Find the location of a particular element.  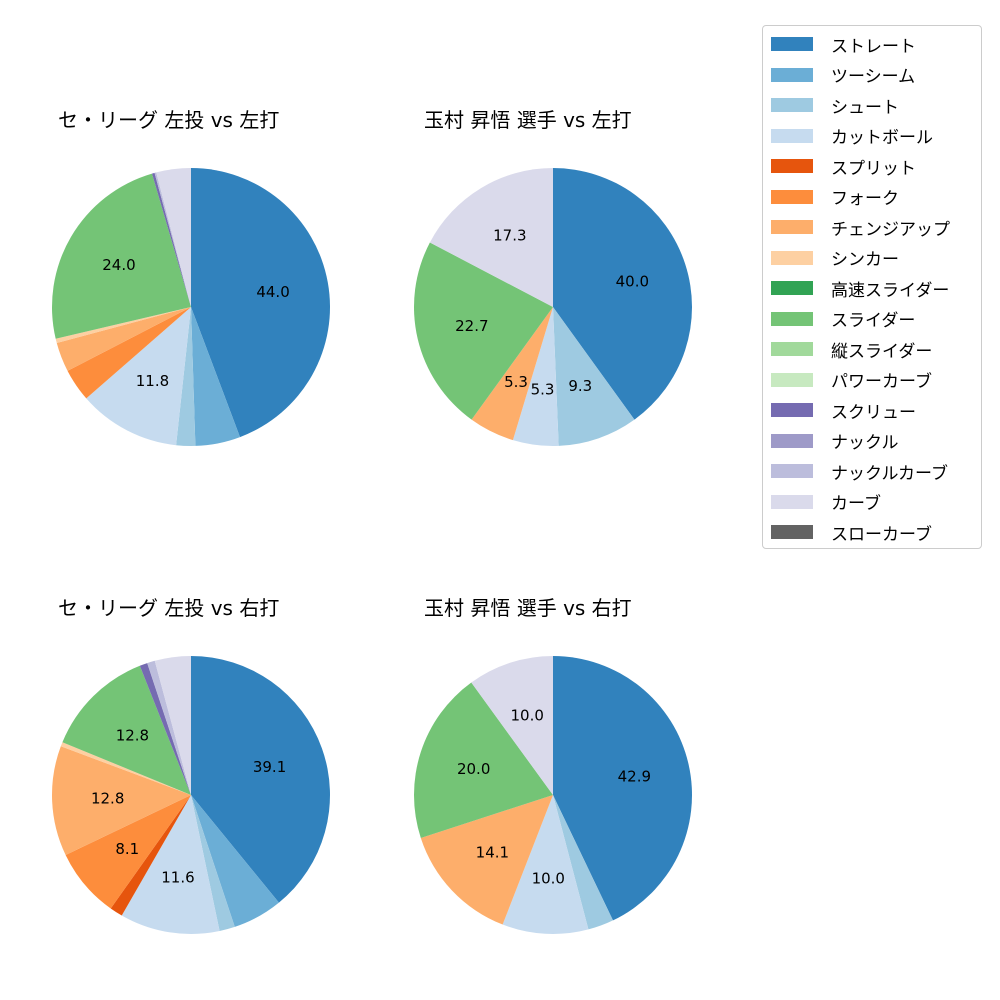

slice-value-label: 9.3 is located at coordinates (580, 386).